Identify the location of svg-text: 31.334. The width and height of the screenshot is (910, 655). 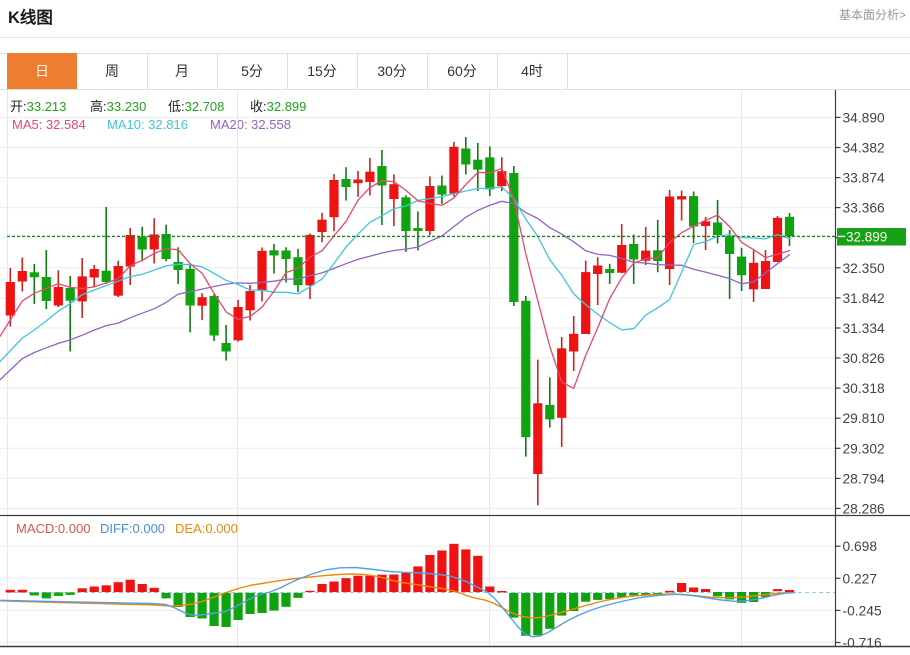
(864, 328).